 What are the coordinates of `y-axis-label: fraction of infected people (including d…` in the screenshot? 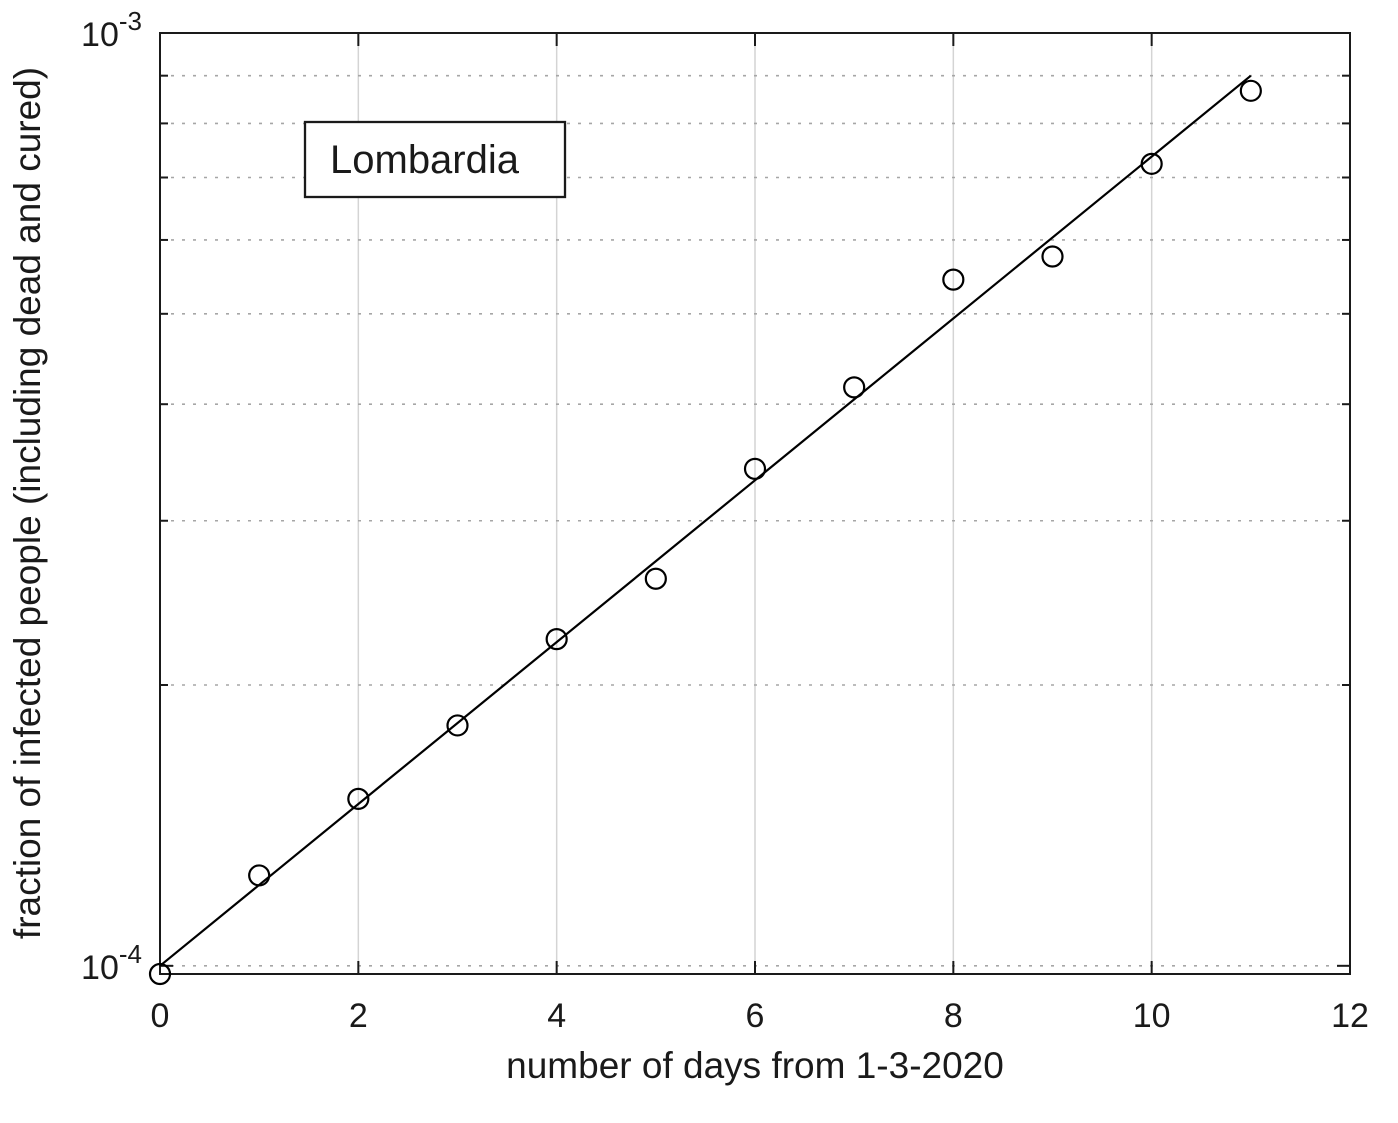 It's located at (27, 503).